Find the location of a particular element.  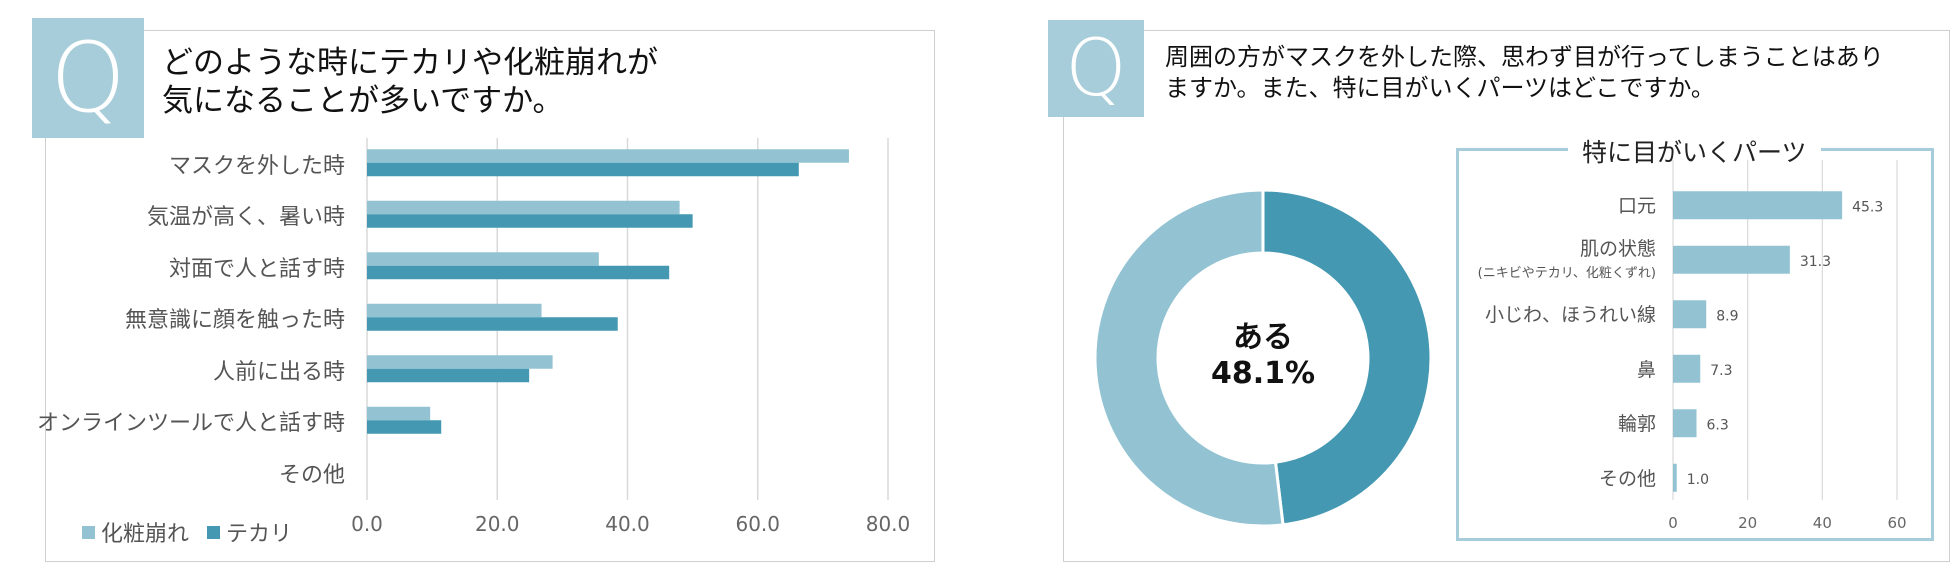

parts-value-label: 31.3 is located at coordinates (1815, 262).